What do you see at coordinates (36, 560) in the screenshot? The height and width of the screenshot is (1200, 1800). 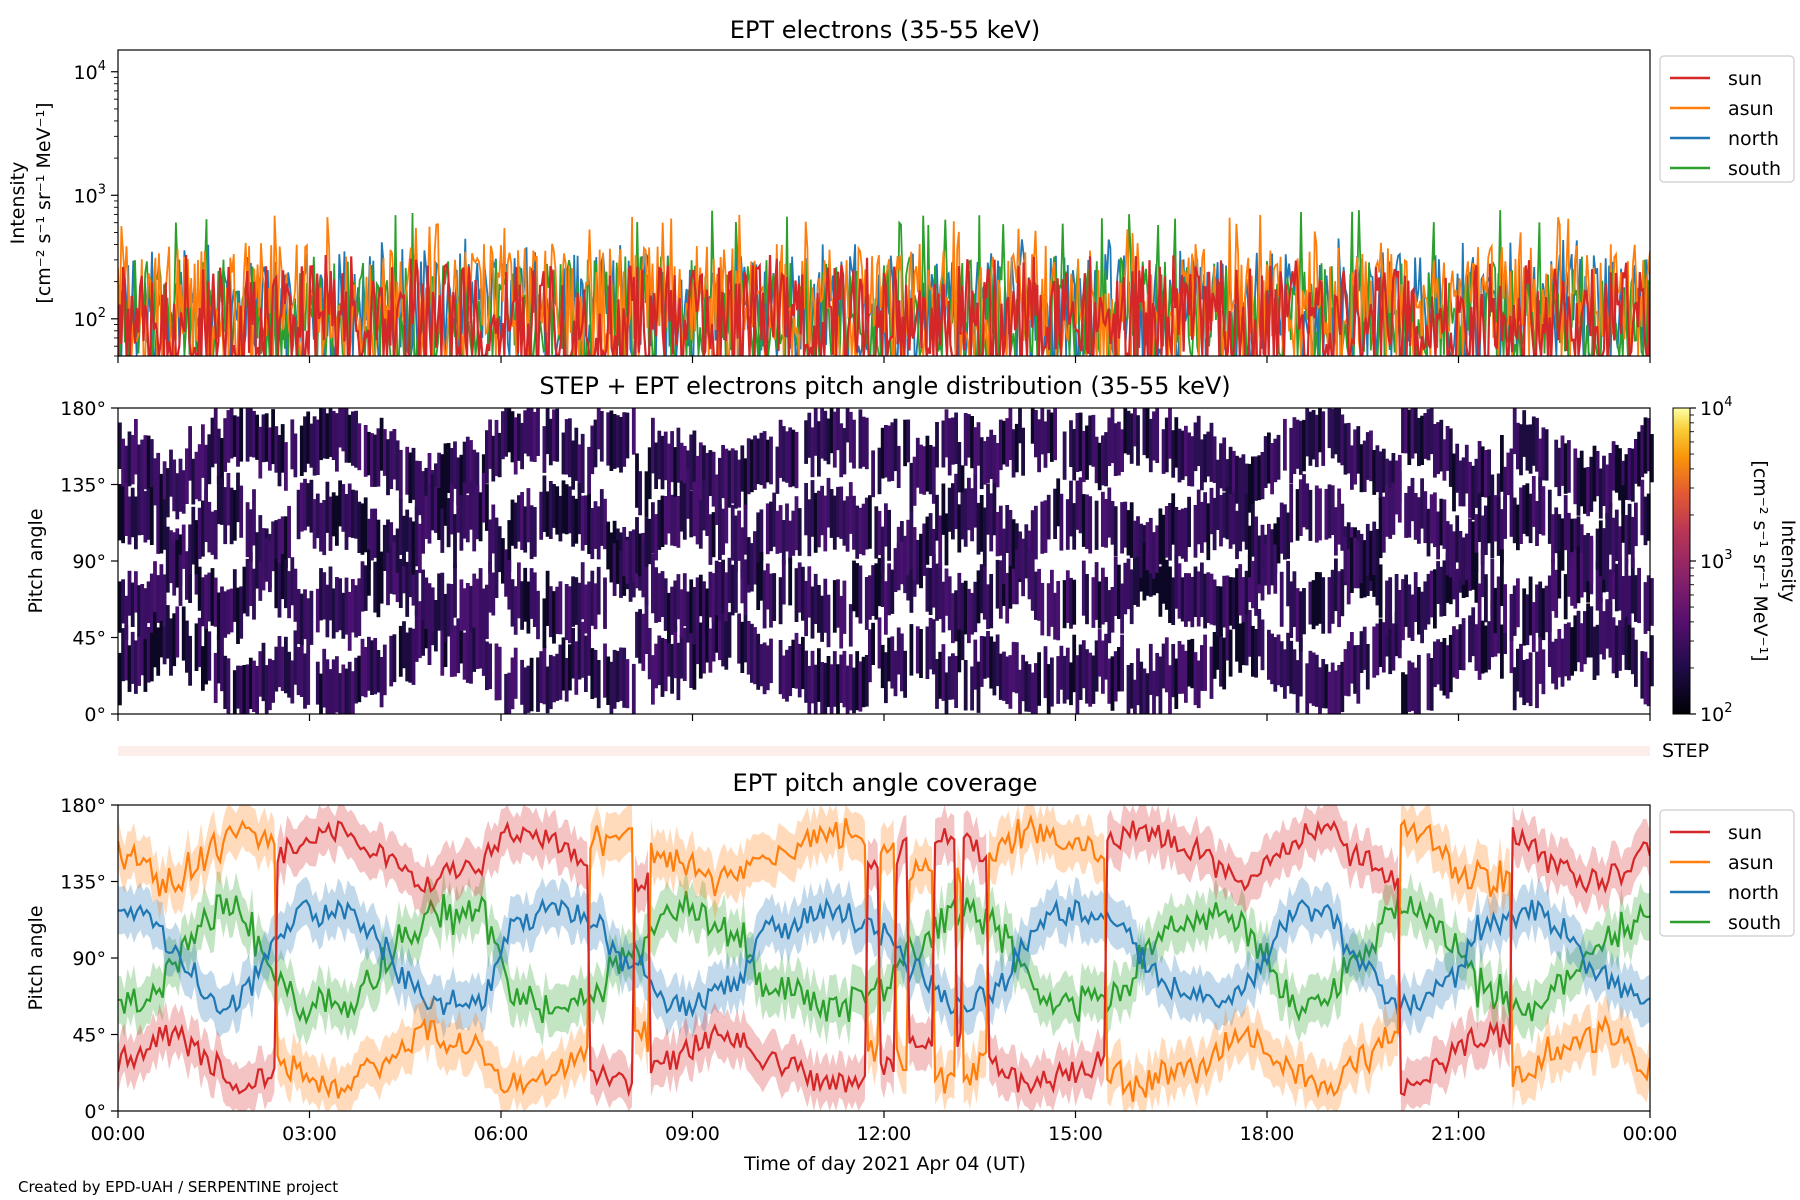 I see `pad-ylabel: Pitch angle` at bounding box center [36, 560].